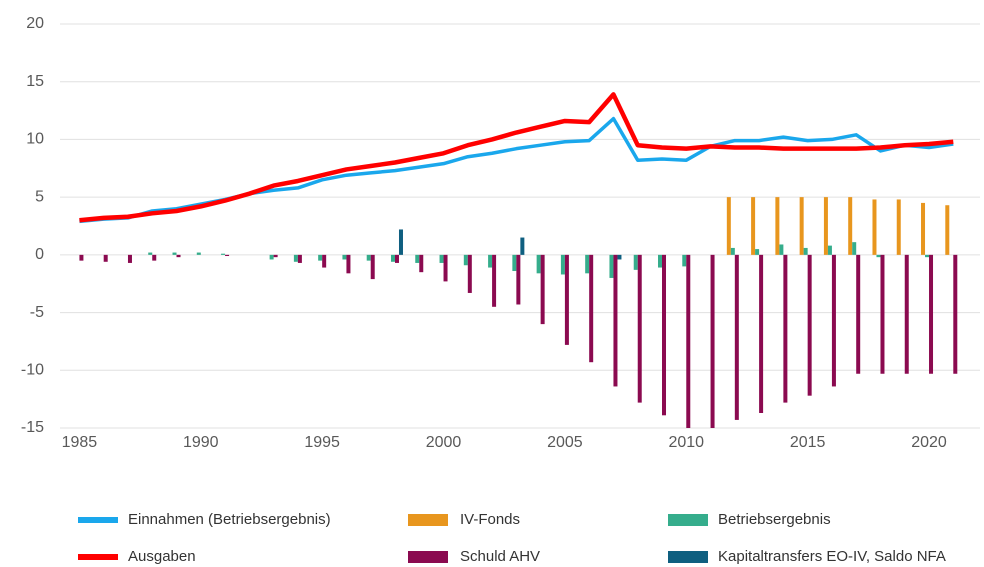 The image size is (984, 567). What do you see at coordinates (35, 81) in the screenshot?
I see `y-tick-label: 15` at bounding box center [35, 81].